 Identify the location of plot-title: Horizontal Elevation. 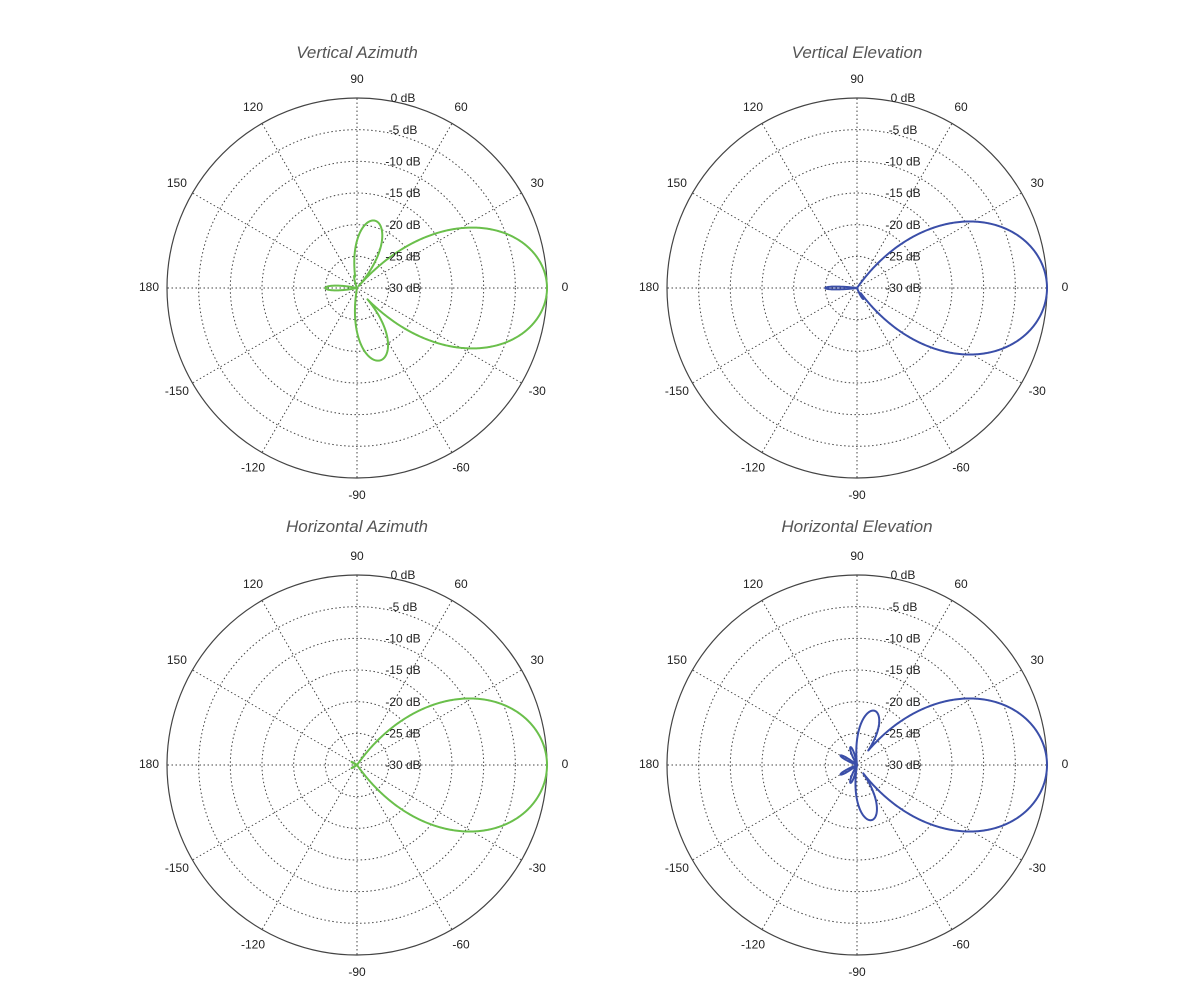
(856, 526).